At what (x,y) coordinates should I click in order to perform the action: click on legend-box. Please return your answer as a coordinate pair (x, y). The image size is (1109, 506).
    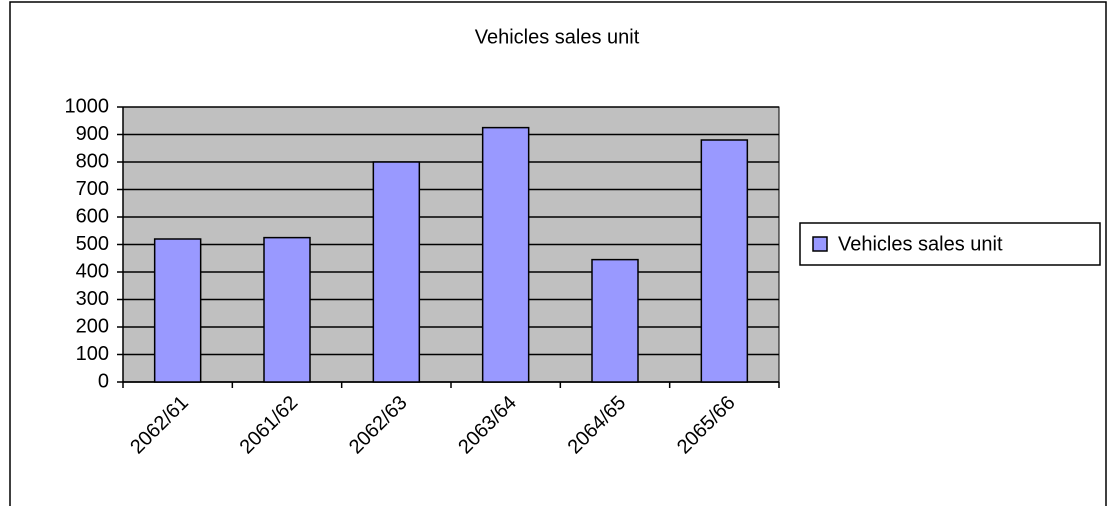
    Looking at the image, I should click on (950, 244).